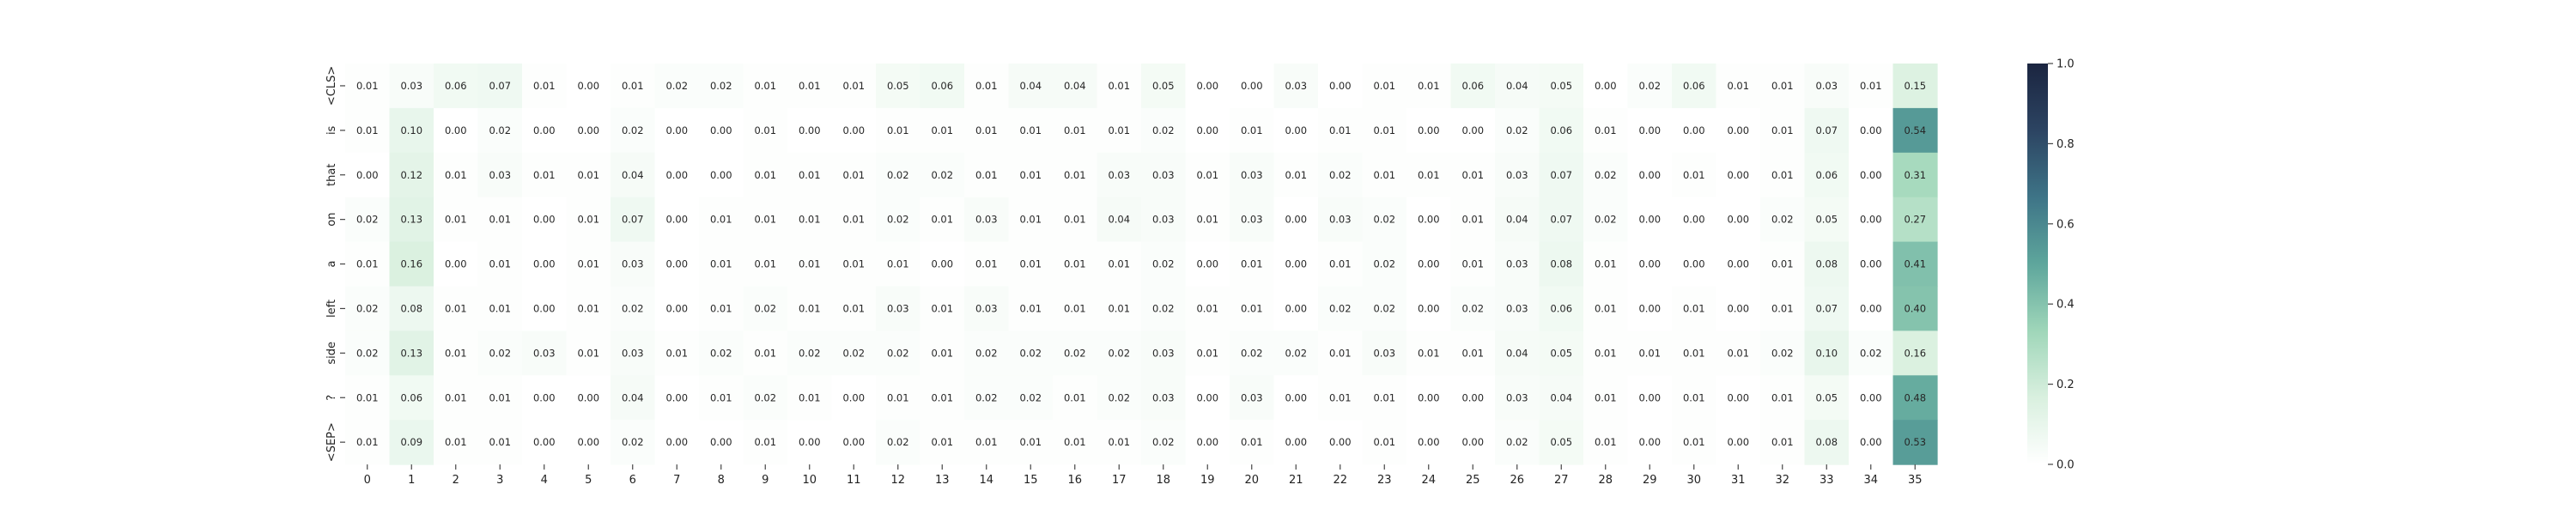 The height and width of the screenshot is (515, 2576). Describe the element at coordinates (1561, 480) in the screenshot. I see `x-tick-label: 27` at that location.